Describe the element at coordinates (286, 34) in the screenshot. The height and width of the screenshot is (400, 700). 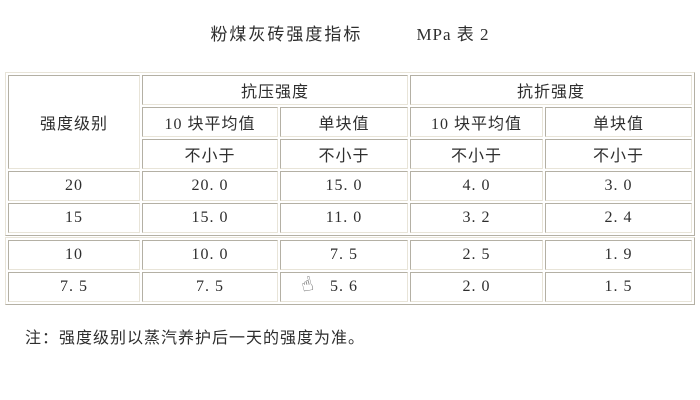
I see `table-title-text: 粉煤灰砖强度指标` at that location.